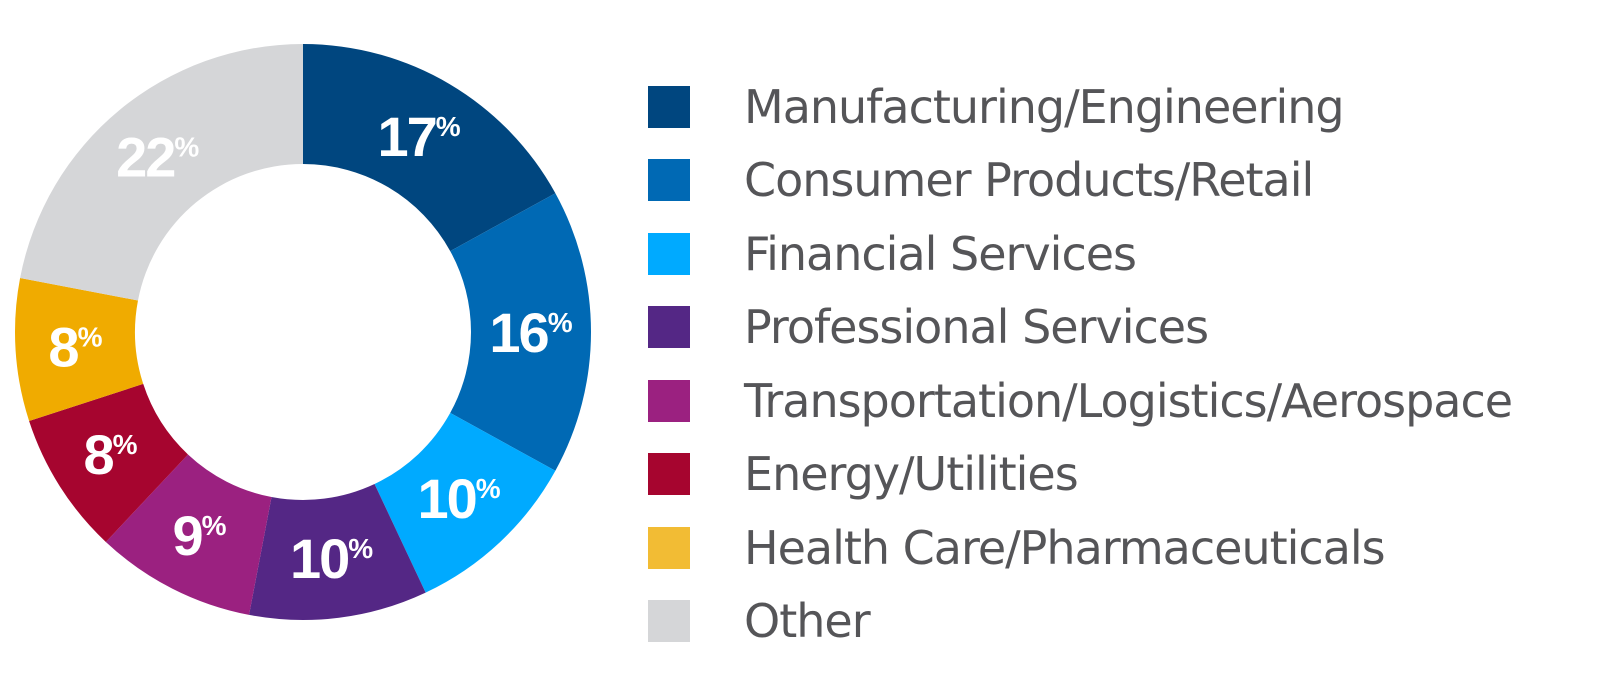 The width and height of the screenshot is (1600, 682). What do you see at coordinates (75, 346) in the screenshot?
I see `data-label-health-care-pharmaceuticals: 8%` at bounding box center [75, 346].